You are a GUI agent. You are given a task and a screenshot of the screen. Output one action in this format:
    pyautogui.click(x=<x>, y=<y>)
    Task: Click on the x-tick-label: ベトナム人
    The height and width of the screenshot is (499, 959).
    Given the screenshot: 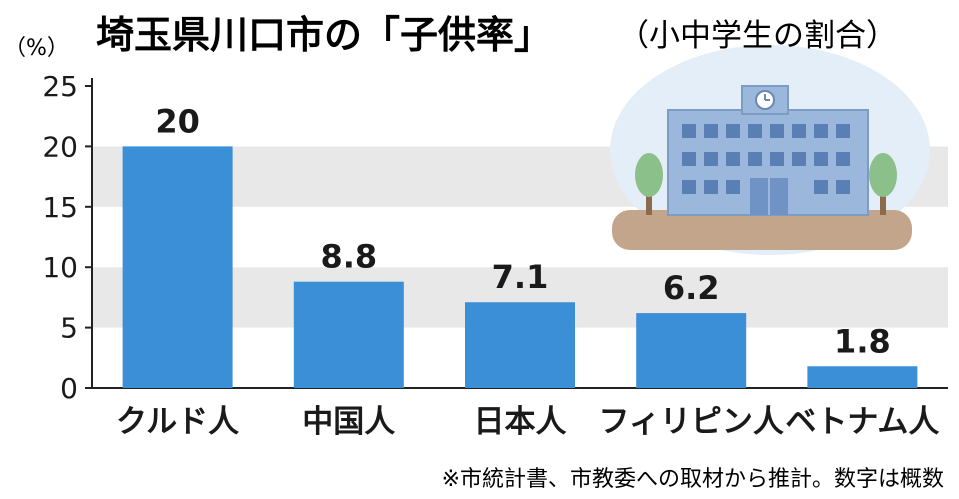 What is the action you would take?
    pyautogui.click(x=862, y=422)
    